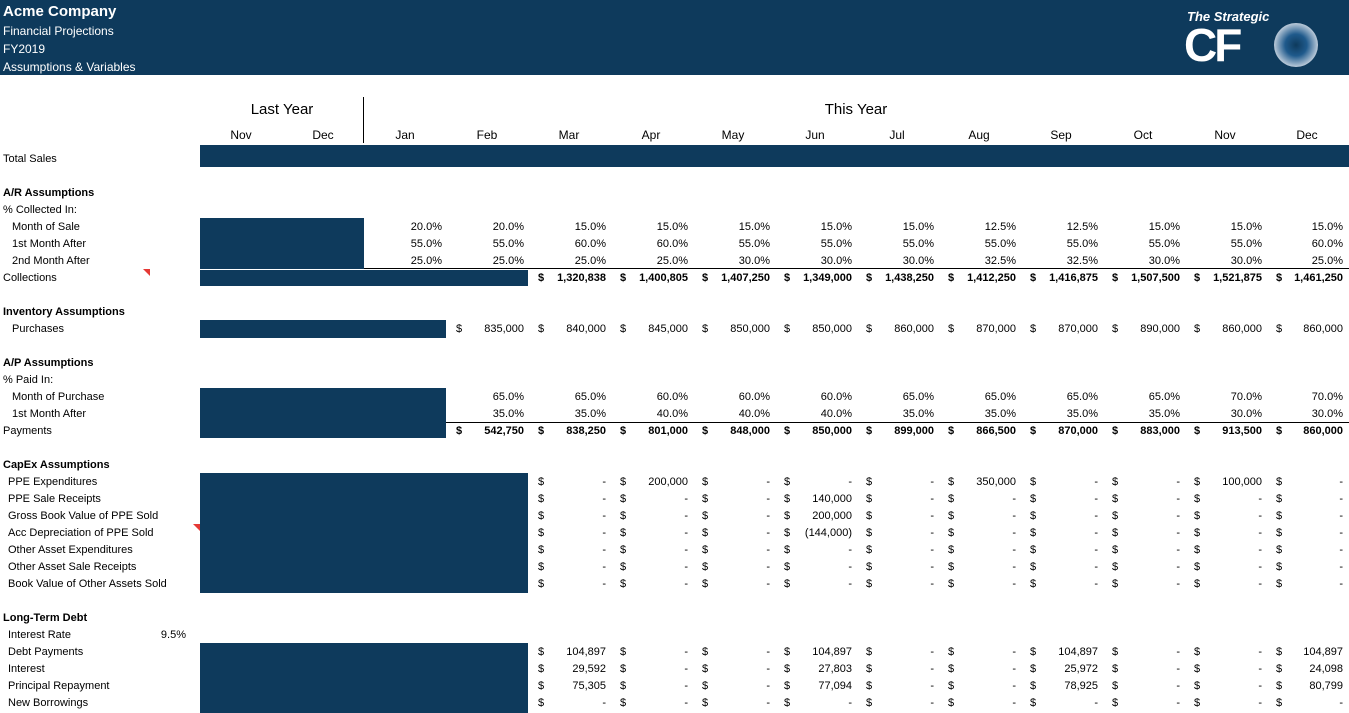  What do you see at coordinates (504, 431) in the screenshot?
I see `ap-payments-value: 542,750` at bounding box center [504, 431].